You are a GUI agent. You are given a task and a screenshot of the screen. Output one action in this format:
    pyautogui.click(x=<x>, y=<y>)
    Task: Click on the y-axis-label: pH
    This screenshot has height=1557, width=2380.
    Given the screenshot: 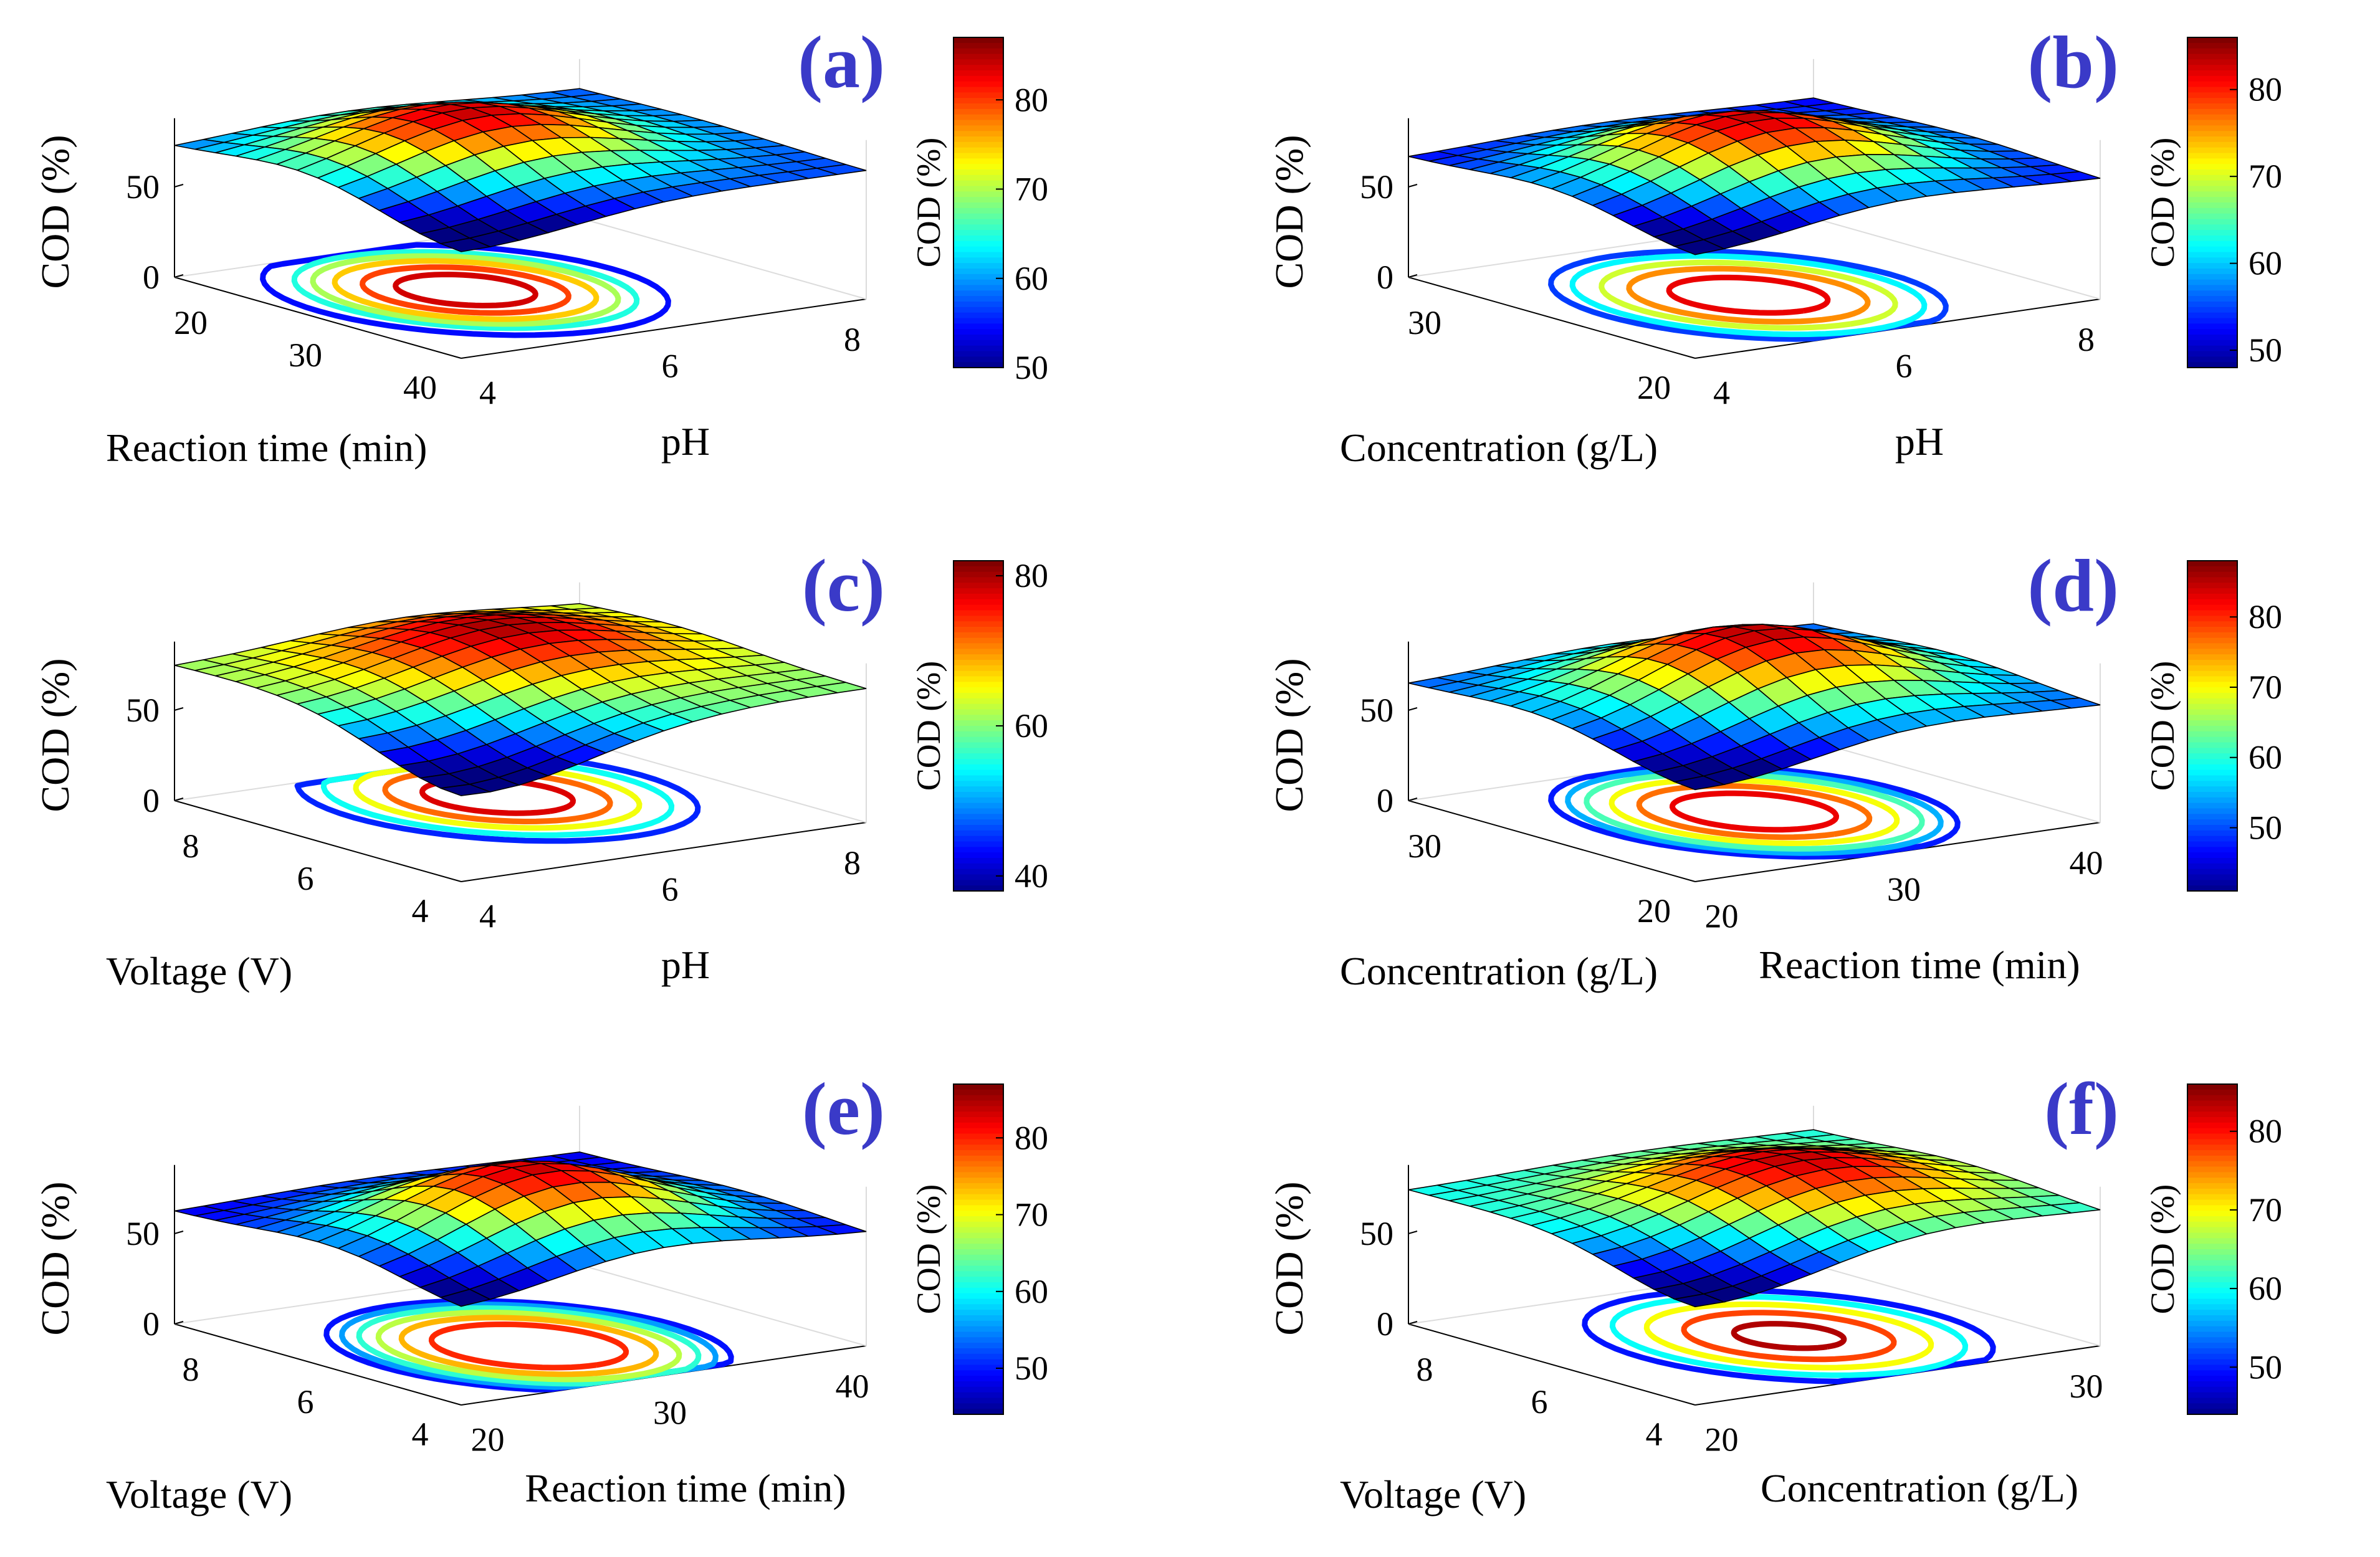 What is the action you would take?
    pyautogui.click(x=685, y=442)
    